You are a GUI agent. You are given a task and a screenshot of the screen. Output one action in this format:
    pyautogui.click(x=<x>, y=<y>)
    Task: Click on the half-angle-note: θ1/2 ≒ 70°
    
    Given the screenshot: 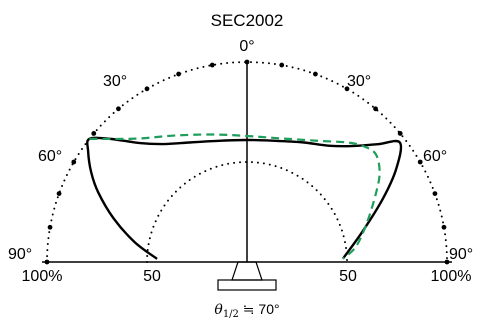 What is the action you would take?
    pyautogui.click(x=246, y=310)
    